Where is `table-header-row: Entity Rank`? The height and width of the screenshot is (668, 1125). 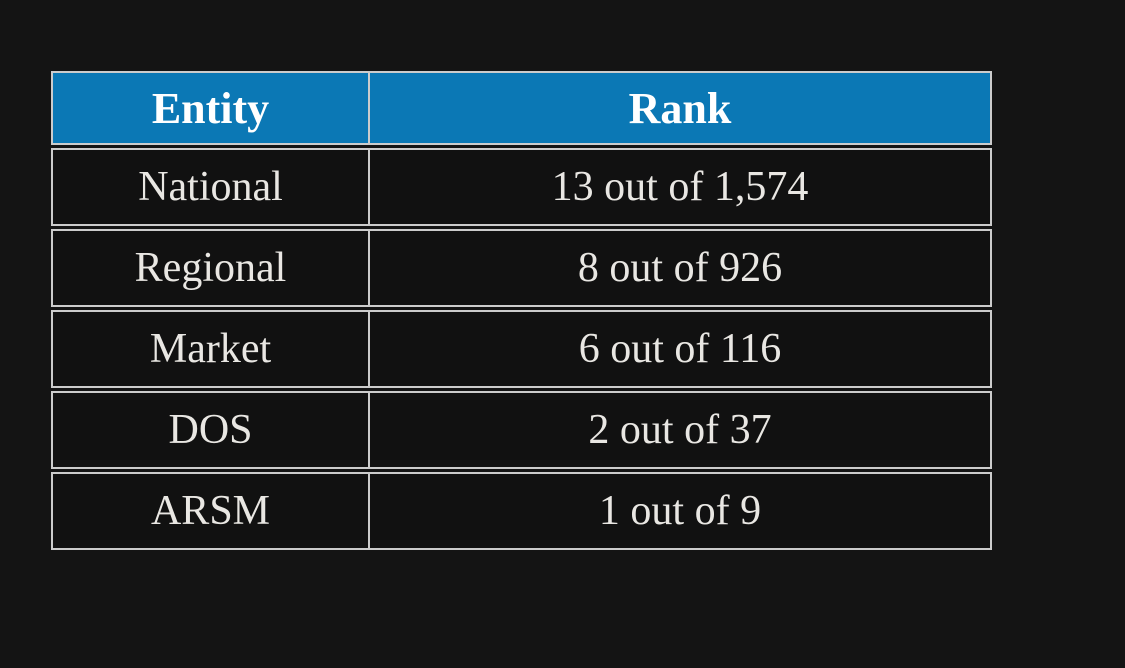 table-header-row: Entity Rank is located at coordinates (521, 108).